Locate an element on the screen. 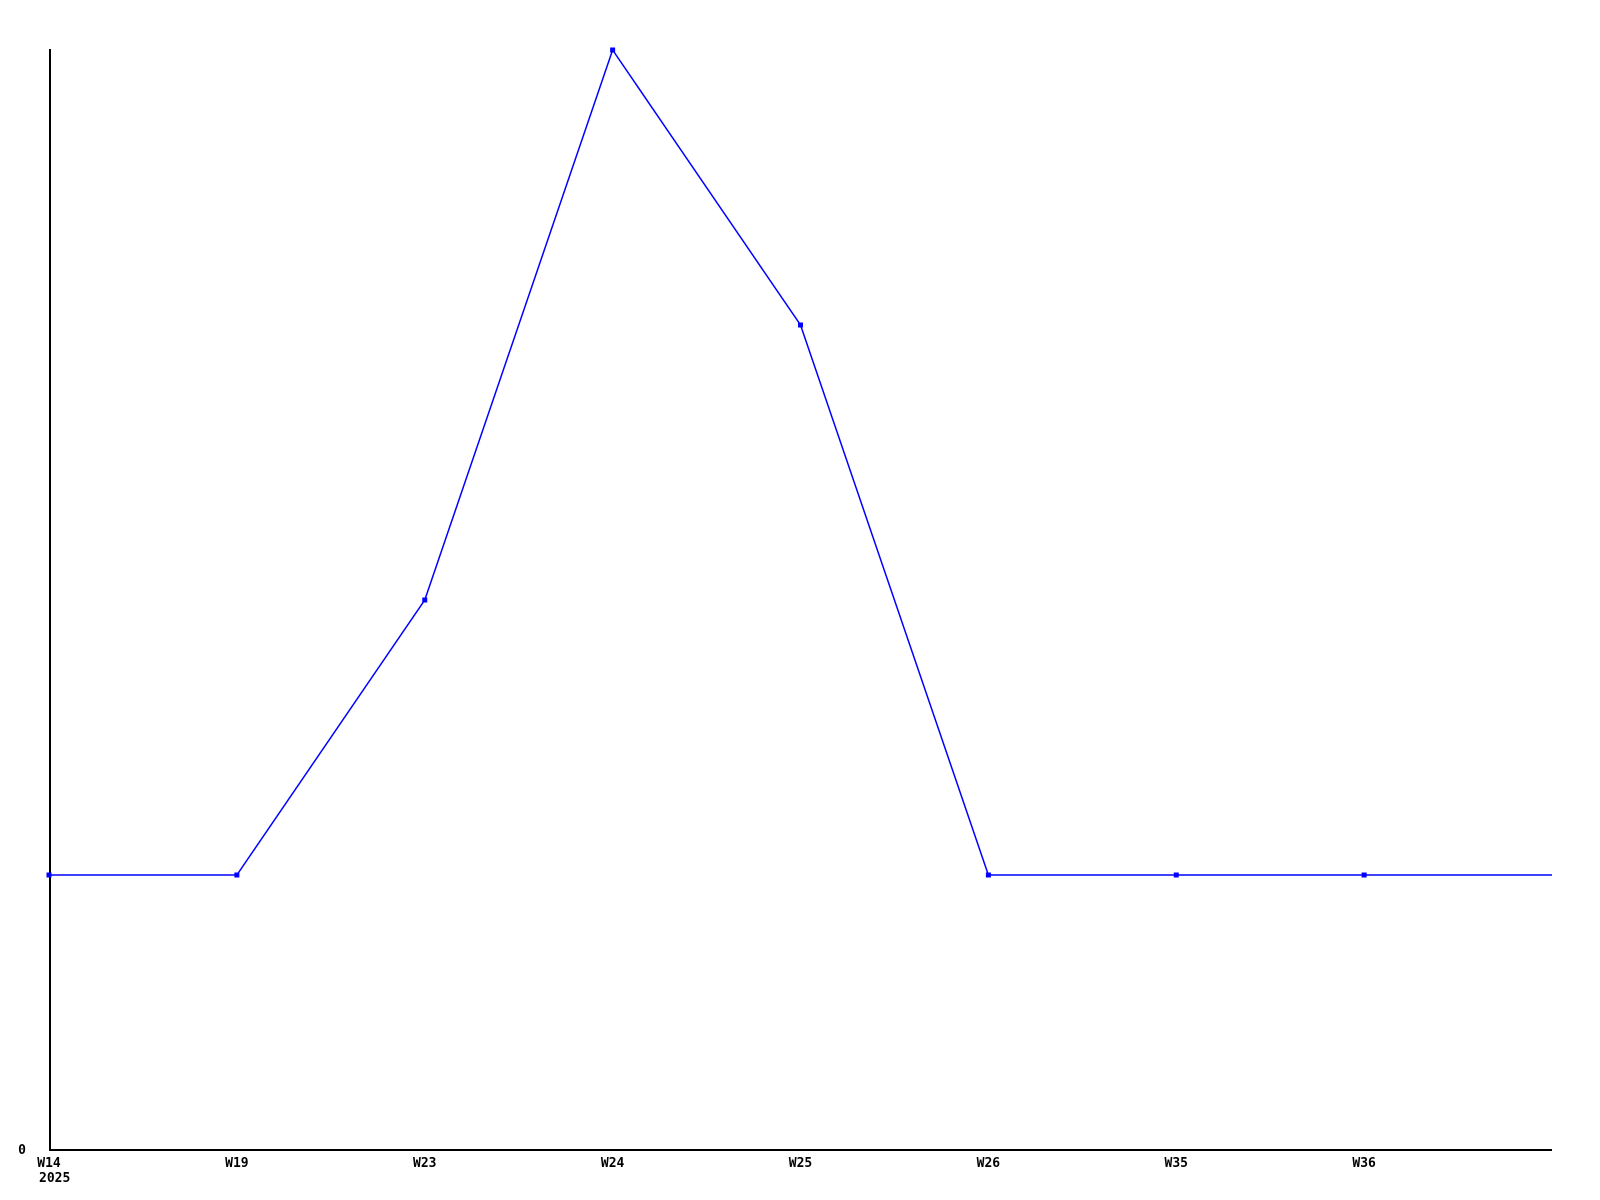  x-axis-year-label: 2025 is located at coordinates (54, 1178).